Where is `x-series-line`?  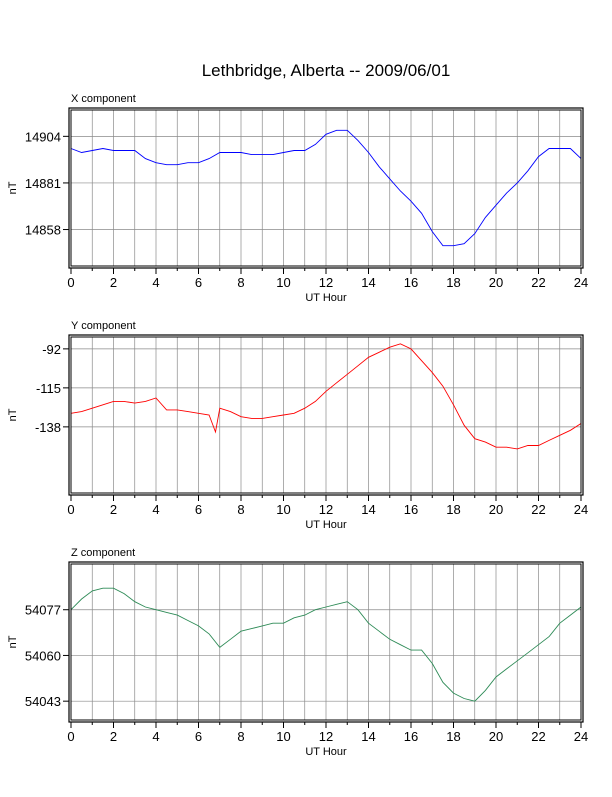
x-series-line is located at coordinates (326, 188).